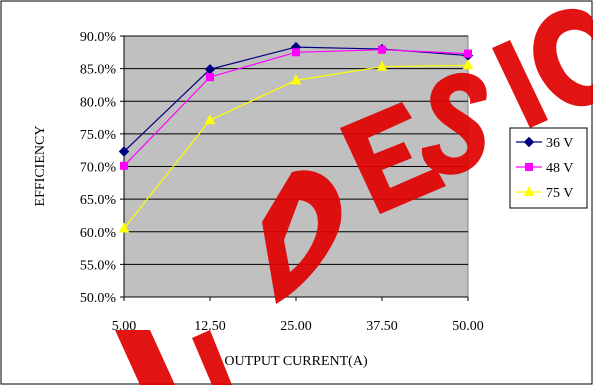  Describe the element at coordinates (98, 200) in the screenshot. I see `y-tick-label: 65.0%` at that location.